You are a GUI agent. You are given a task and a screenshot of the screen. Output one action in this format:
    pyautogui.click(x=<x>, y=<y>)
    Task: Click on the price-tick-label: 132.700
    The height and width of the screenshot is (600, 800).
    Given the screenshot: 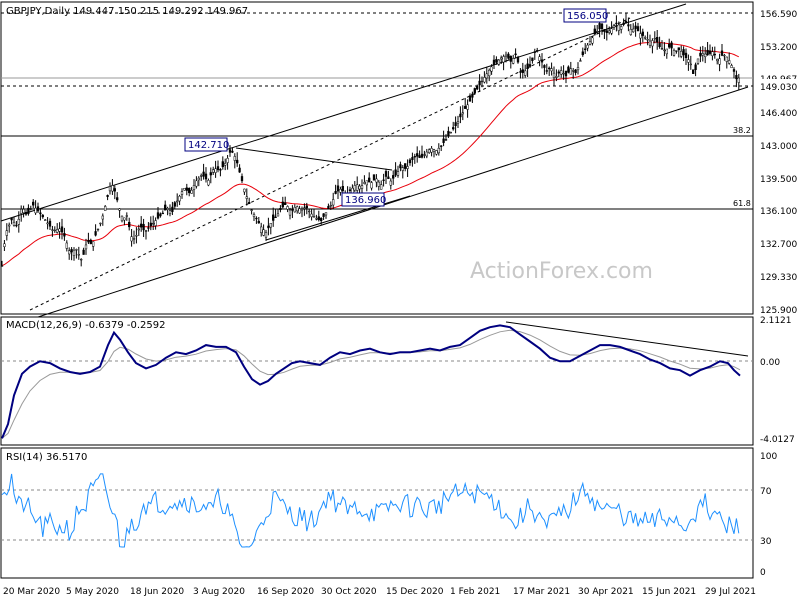 What is the action you would take?
    pyautogui.click(x=778, y=245)
    